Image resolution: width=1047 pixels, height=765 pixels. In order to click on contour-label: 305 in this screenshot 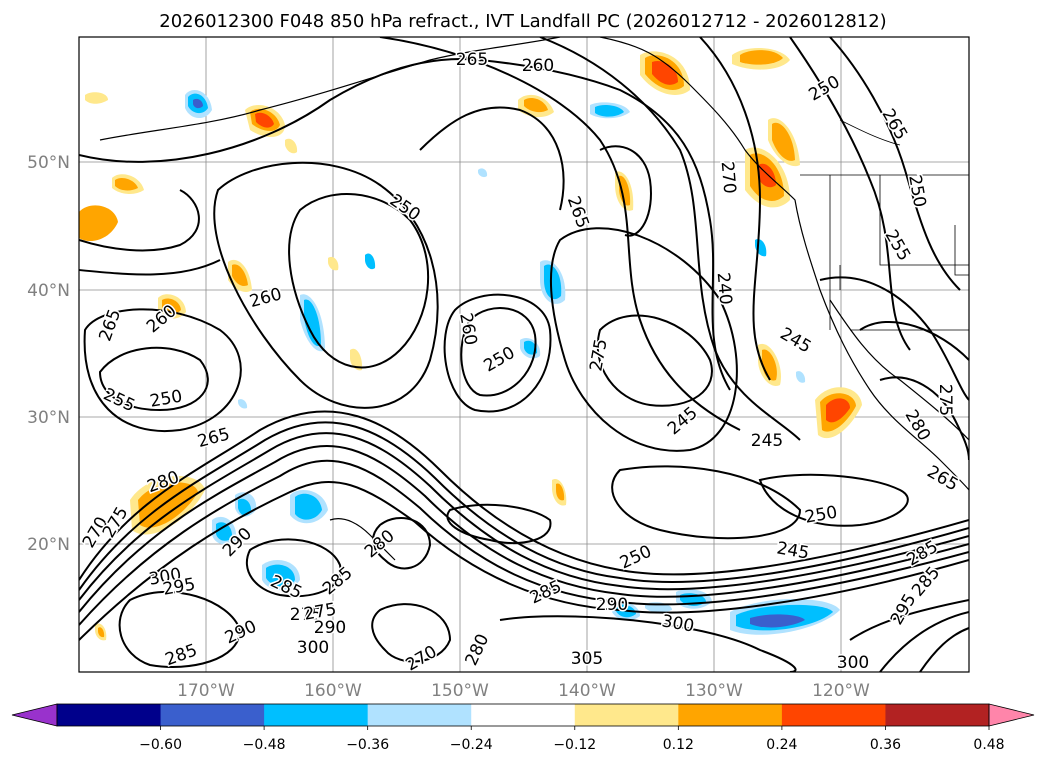, I will do `click(587, 659)`.